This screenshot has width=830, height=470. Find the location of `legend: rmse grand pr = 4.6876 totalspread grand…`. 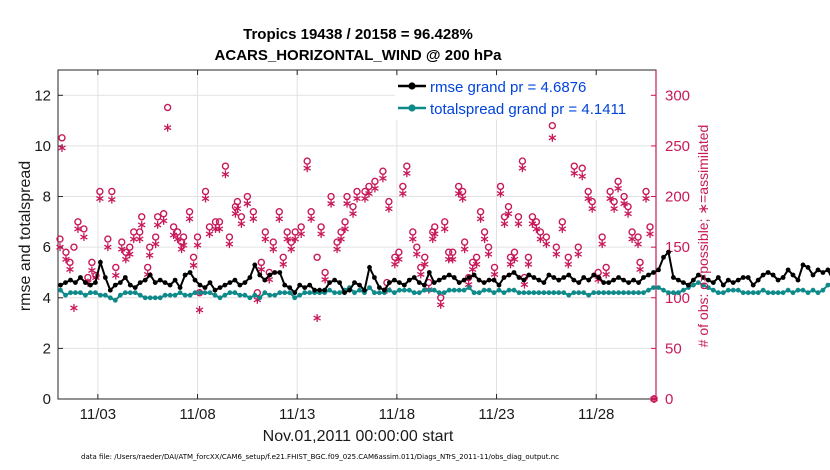

legend: rmse grand pr = 4.6876 totalspread grand… is located at coordinates (522, 98).